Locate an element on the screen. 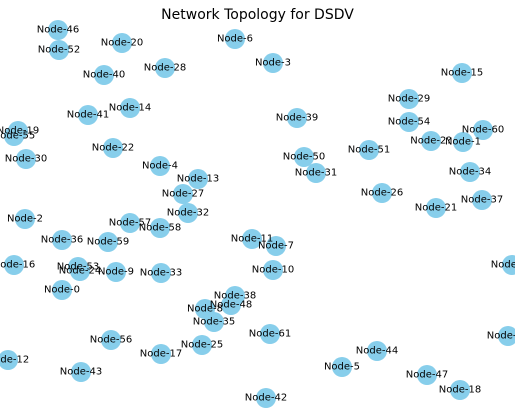  node-node-3-circle is located at coordinates (273, 63).